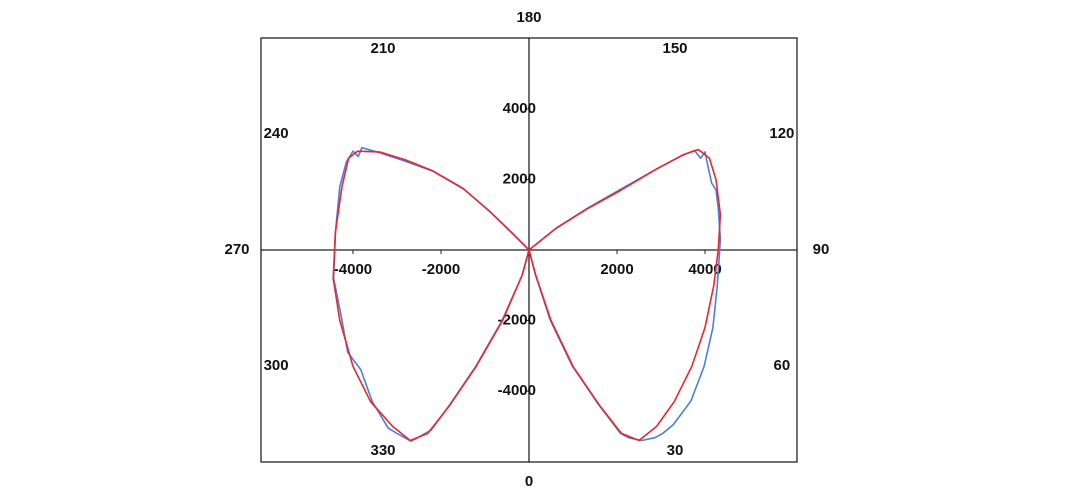 Image resolution: width=1080 pixels, height=502 pixels. What do you see at coordinates (674, 48) in the screenshot?
I see `angle-label: 150` at bounding box center [674, 48].